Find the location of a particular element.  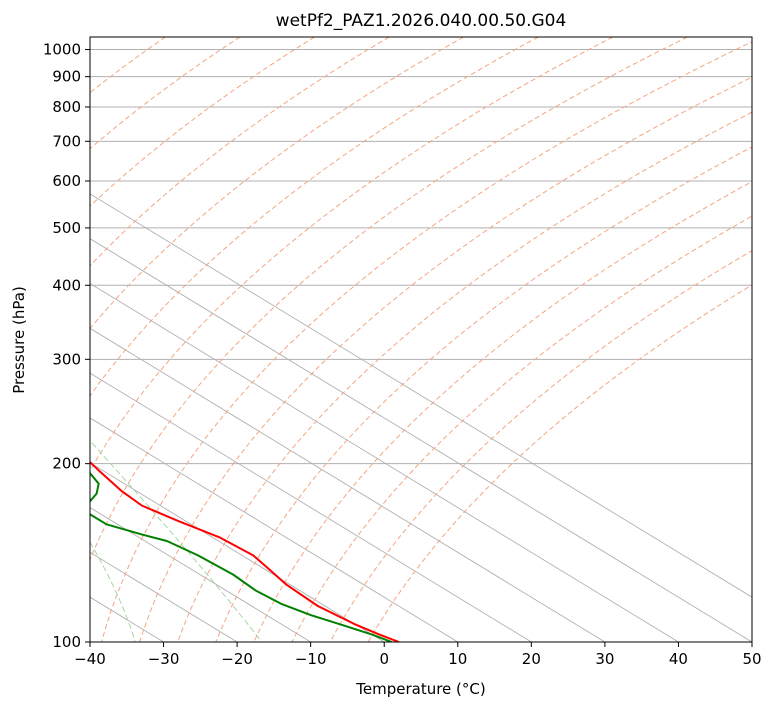

x-tick-label: 0 is located at coordinates (384, 659).